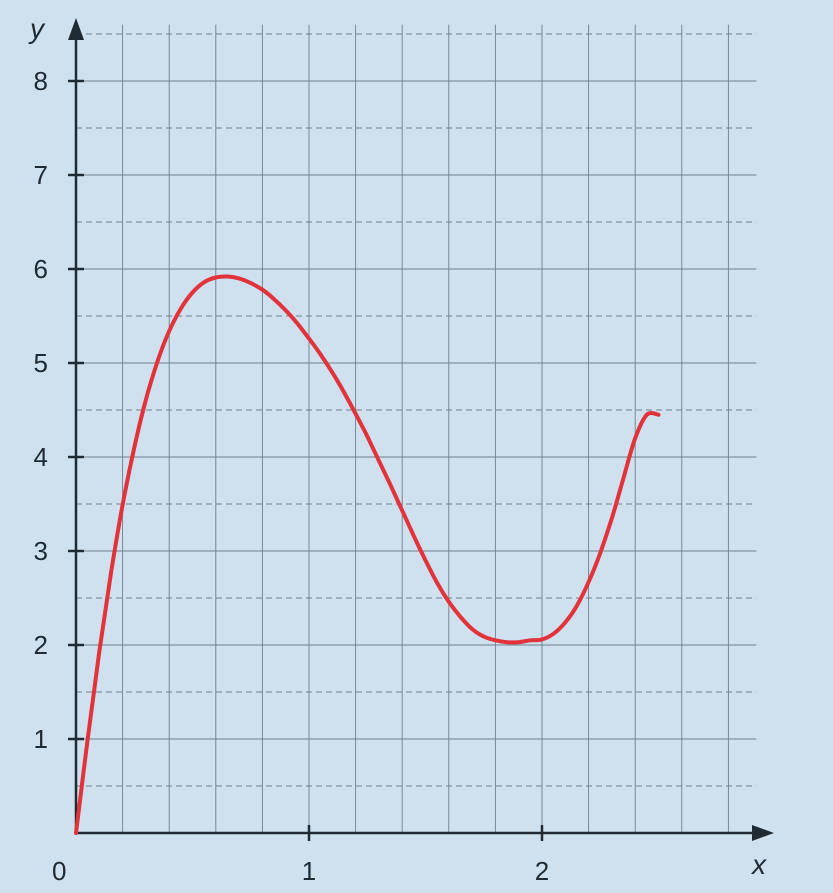 The height and width of the screenshot is (893, 833). Describe the element at coordinates (309, 871) in the screenshot. I see `x-tick-label: 1` at that location.